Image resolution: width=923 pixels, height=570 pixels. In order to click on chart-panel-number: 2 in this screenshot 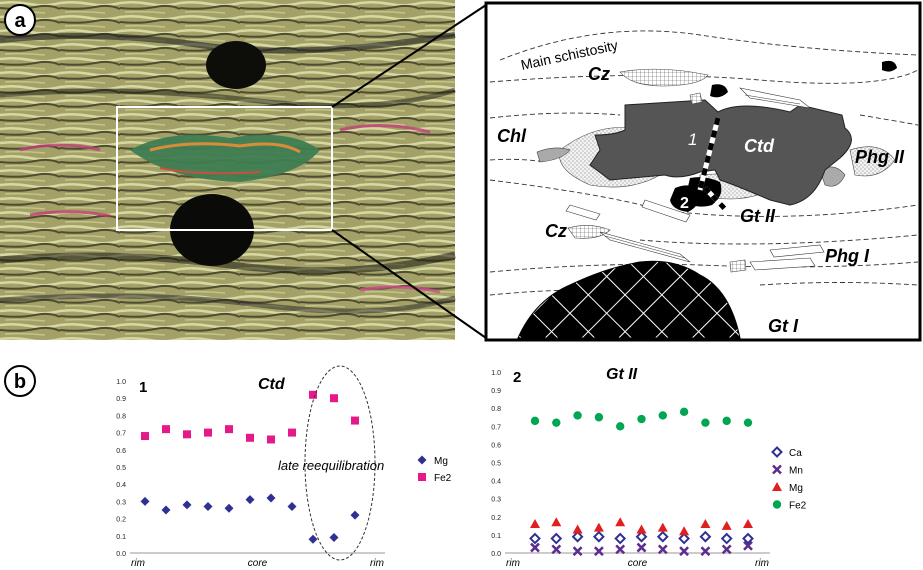, I will do `click(517, 377)`.